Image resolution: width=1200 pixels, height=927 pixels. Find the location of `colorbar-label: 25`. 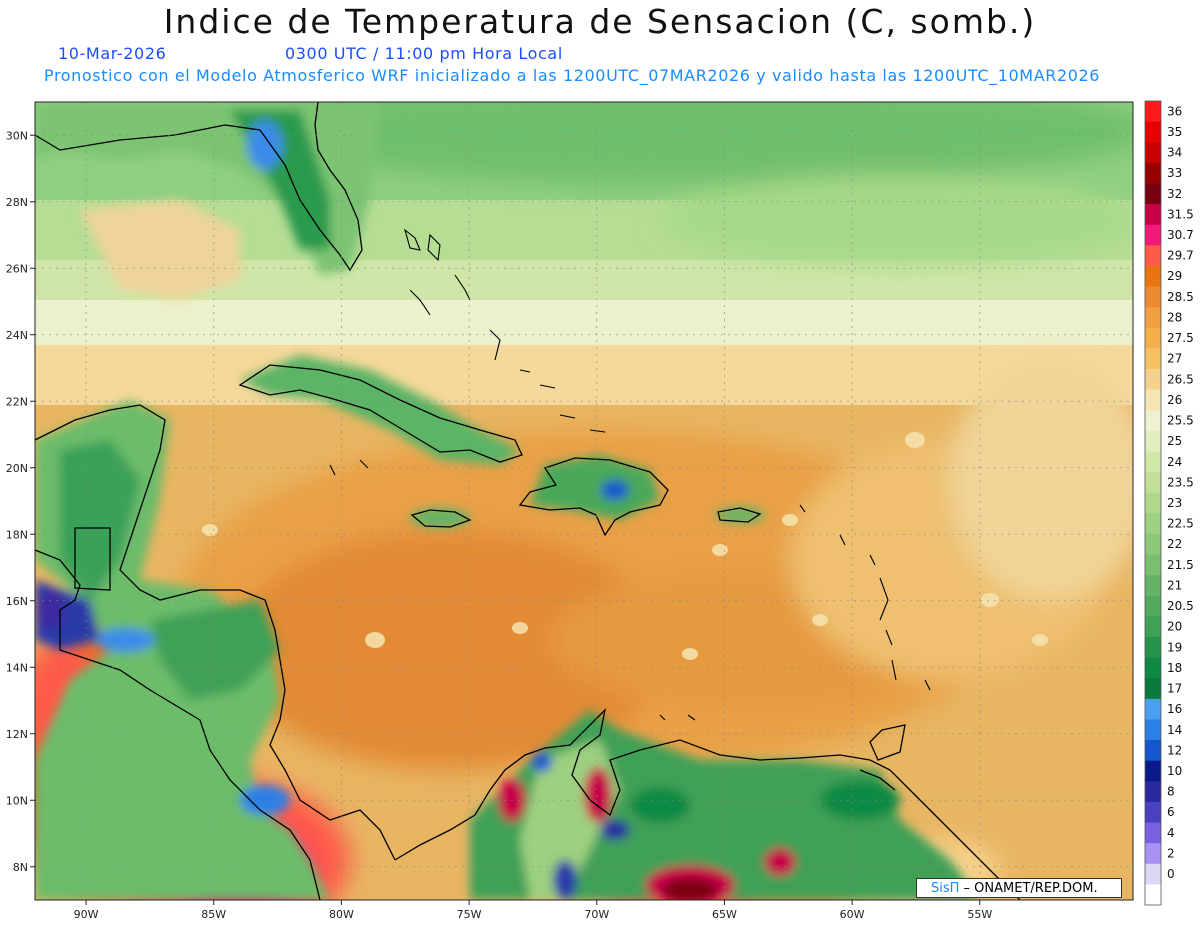

colorbar-label: 25 is located at coordinates (1174, 441).